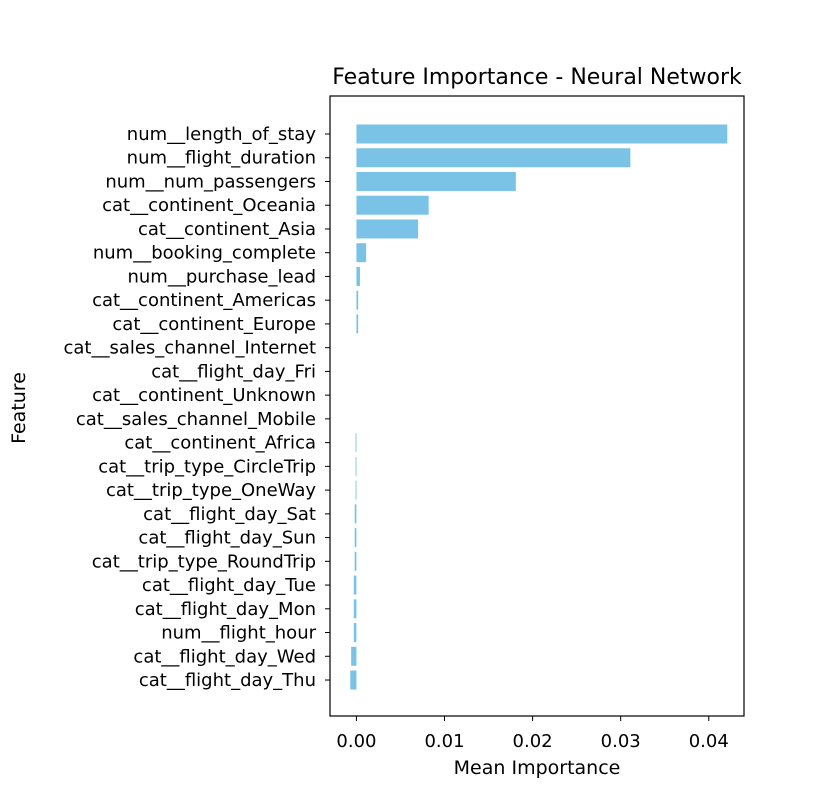  What do you see at coordinates (493, 158) in the screenshot?
I see `bar-num__flight_duration` at bounding box center [493, 158].